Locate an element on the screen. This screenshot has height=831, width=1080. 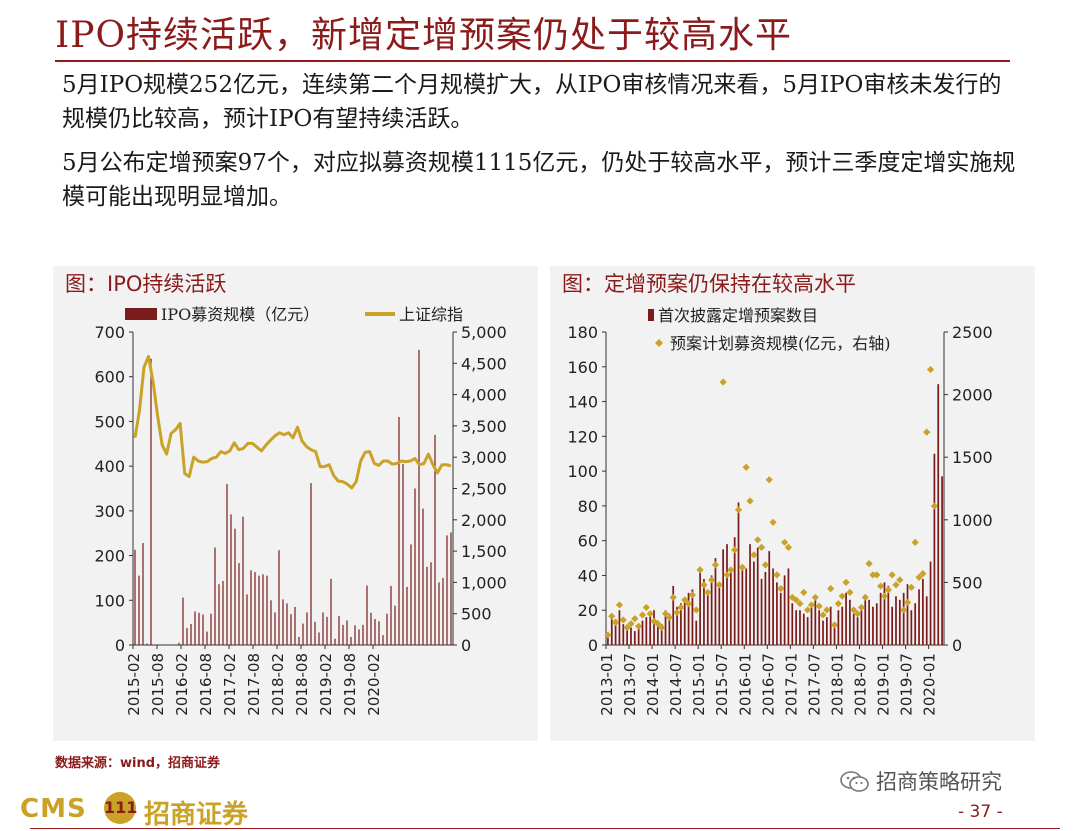
x-tick-label: 2015-08 is located at coordinates (158, 684).